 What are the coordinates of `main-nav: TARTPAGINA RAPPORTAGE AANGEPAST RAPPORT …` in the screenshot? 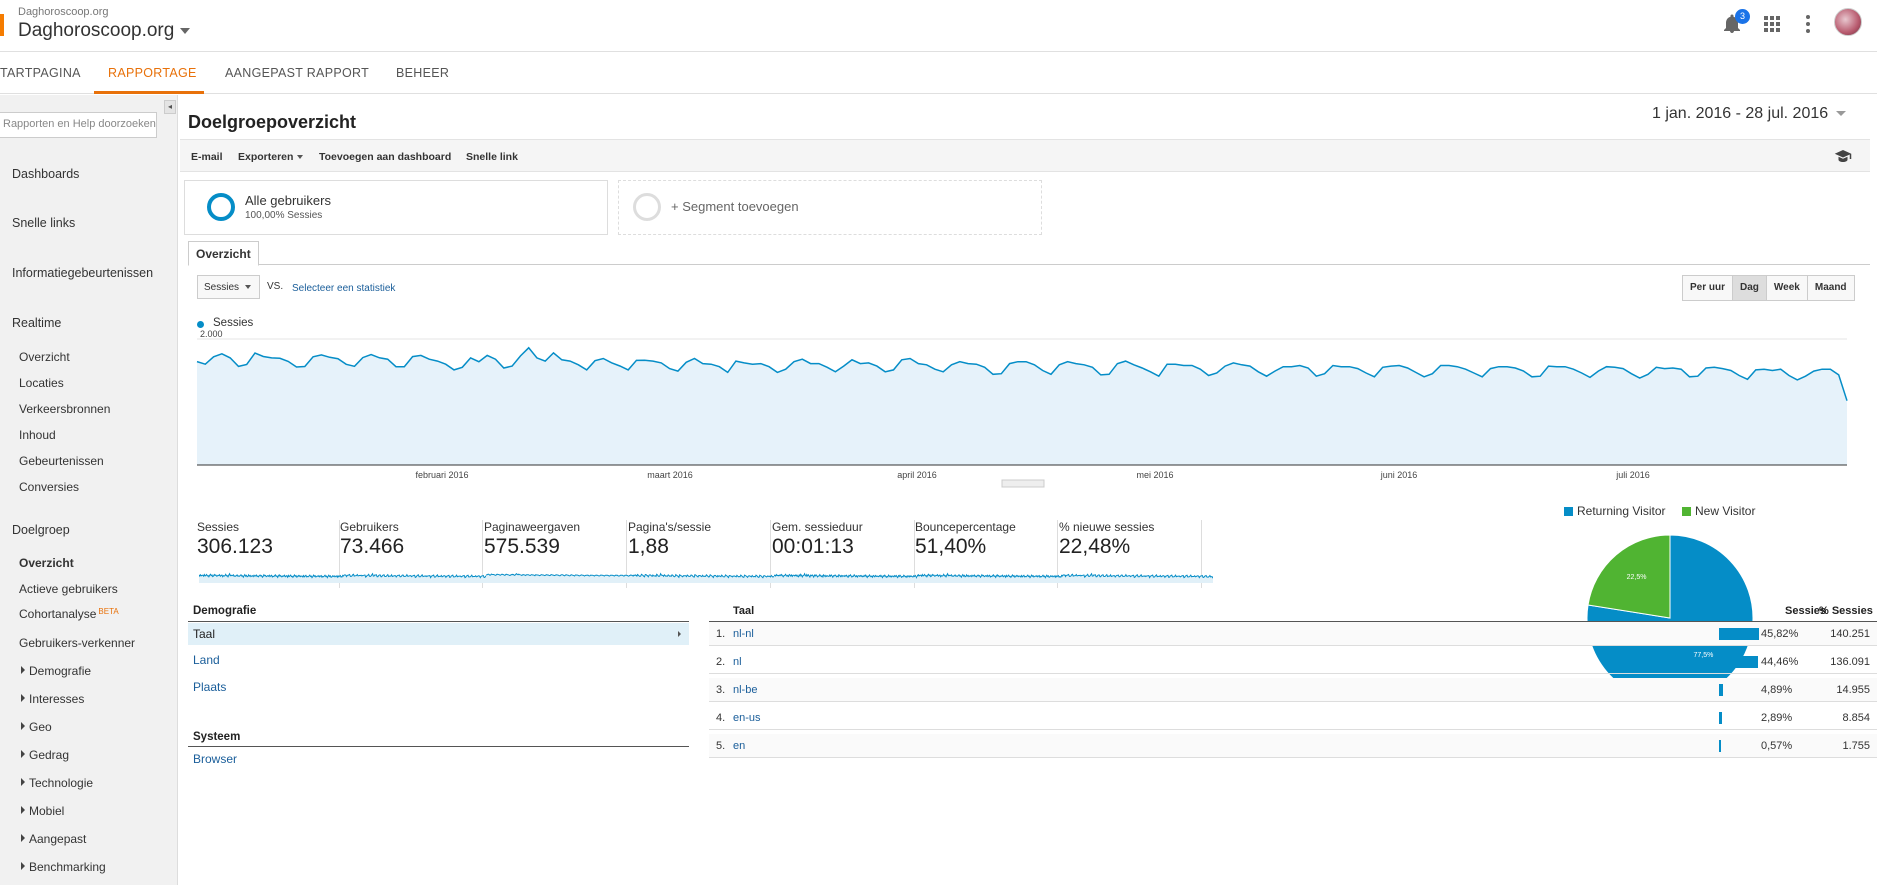 It's located at (938, 73).